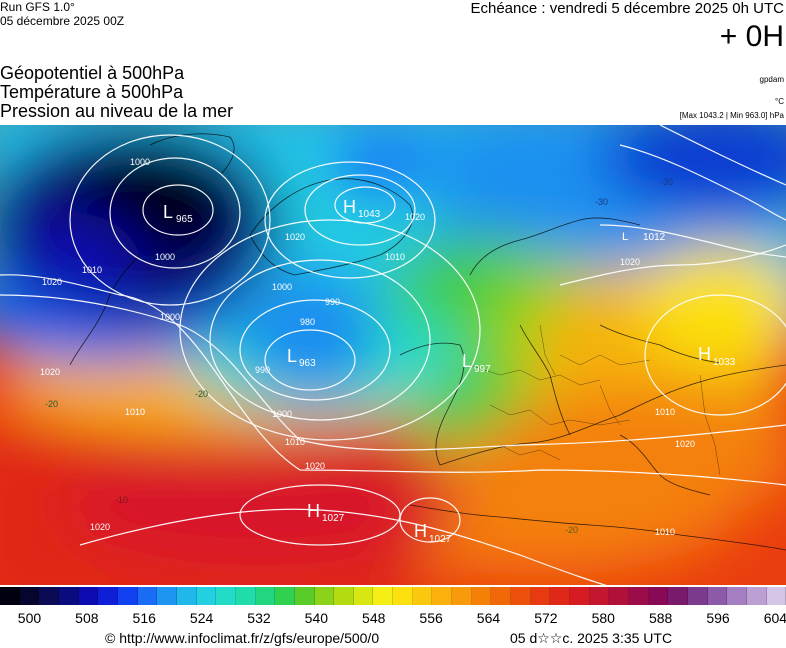  Describe the element at coordinates (546, 618) in the screenshot. I see `scale-tick-label: 572` at that location.